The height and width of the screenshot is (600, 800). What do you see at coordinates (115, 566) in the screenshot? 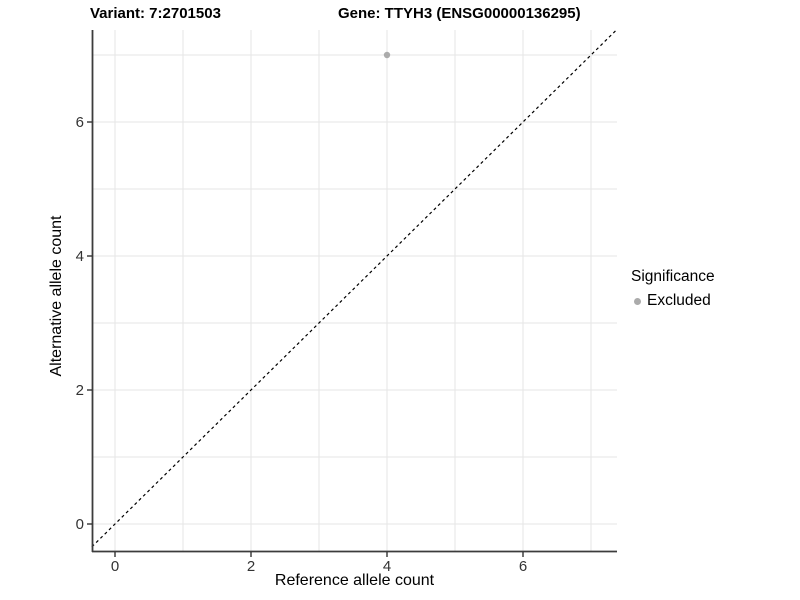
I see `x-tick-label: 0` at bounding box center [115, 566].